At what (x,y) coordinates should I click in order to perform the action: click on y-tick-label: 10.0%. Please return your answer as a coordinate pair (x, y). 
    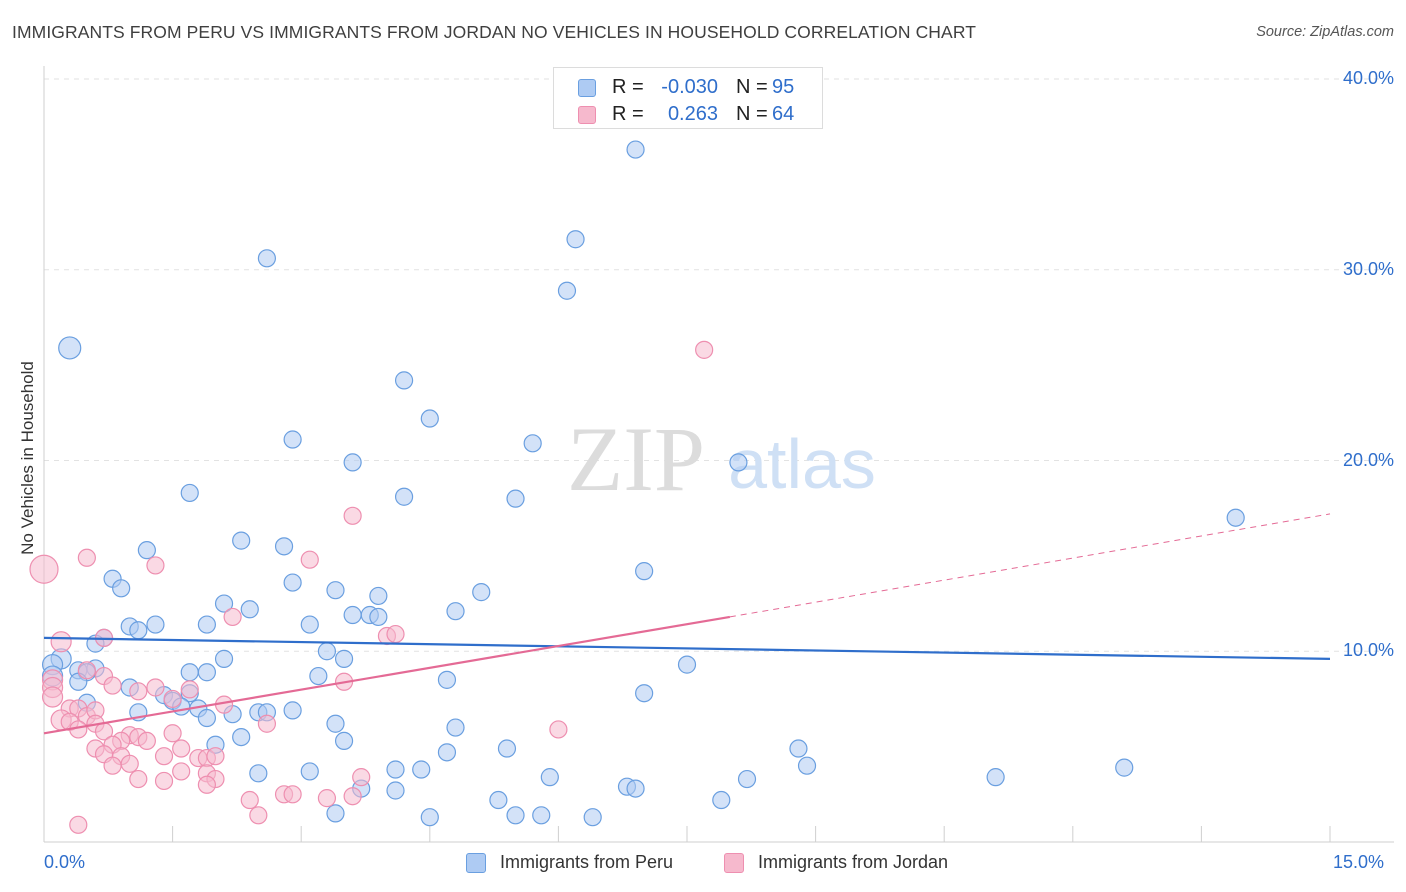
    Looking at the image, I should click on (1368, 650).